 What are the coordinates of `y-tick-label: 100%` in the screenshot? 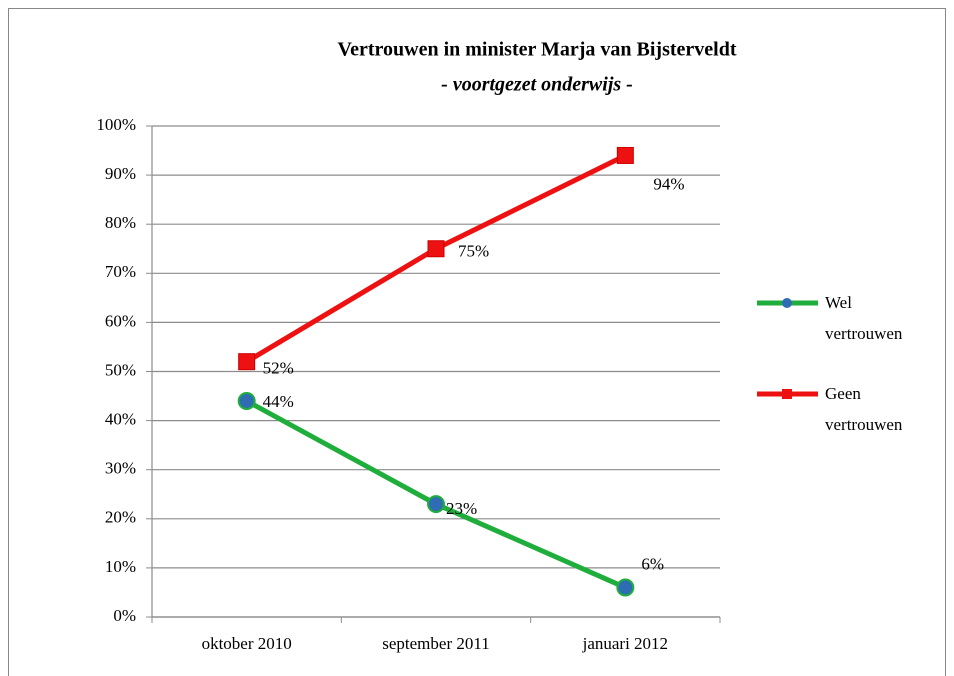 It's located at (116, 124).